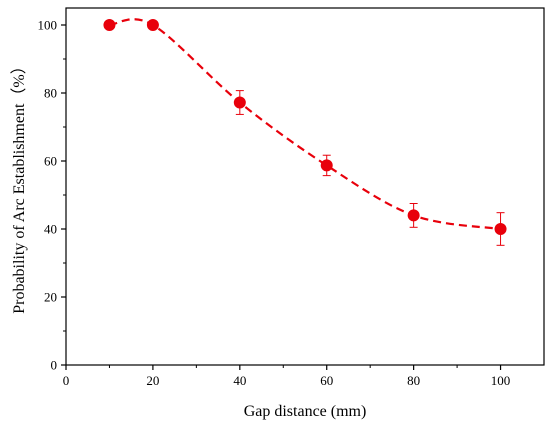 The height and width of the screenshot is (428, 550). What do you see at coordinates (66, 380) in the screenshot?
I see `x-tick-label: 0` at bounding box center [66, 380].